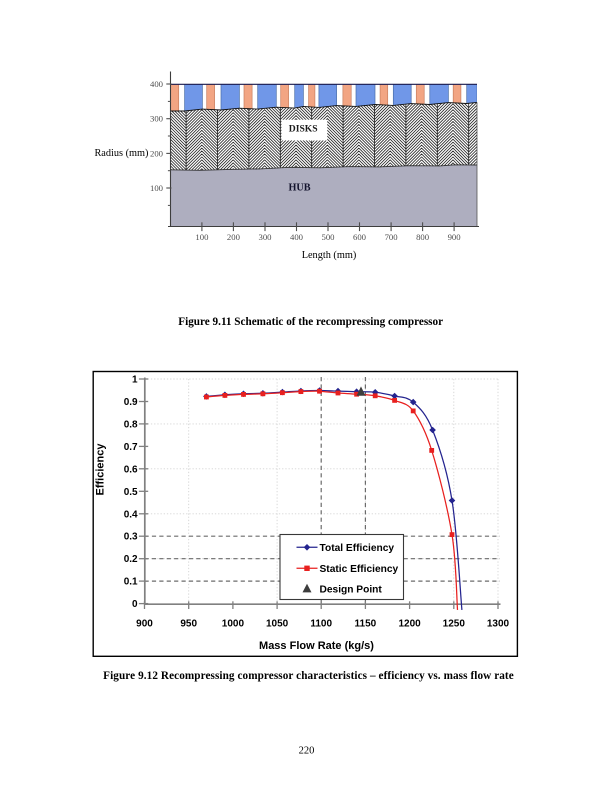 Image resolution: width=612 pixels, height=792 pixels. I want to click on svg-text: 950, so click(188, 624).